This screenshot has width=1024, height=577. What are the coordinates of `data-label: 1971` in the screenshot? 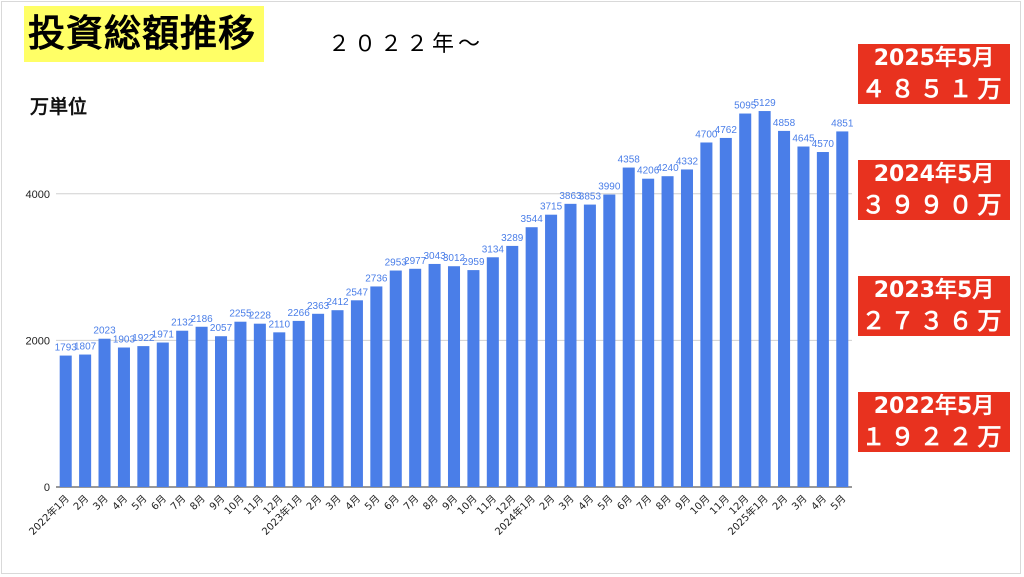 It's located at (163, 335).